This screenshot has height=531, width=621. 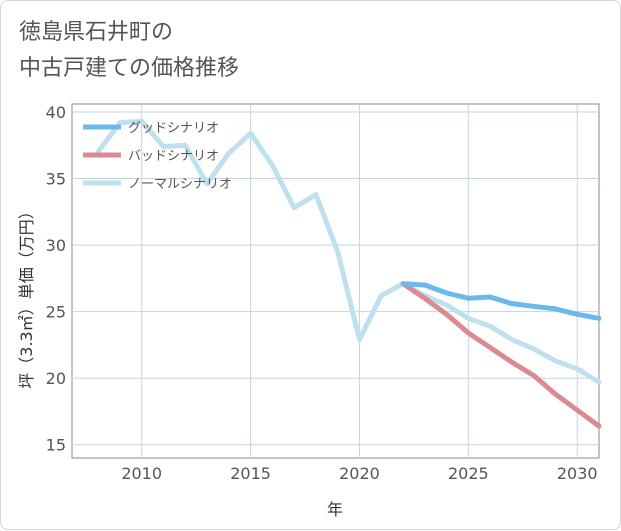 I want to click on legend-label-bad: バッドシナリオ, so click(x=173, y=156).